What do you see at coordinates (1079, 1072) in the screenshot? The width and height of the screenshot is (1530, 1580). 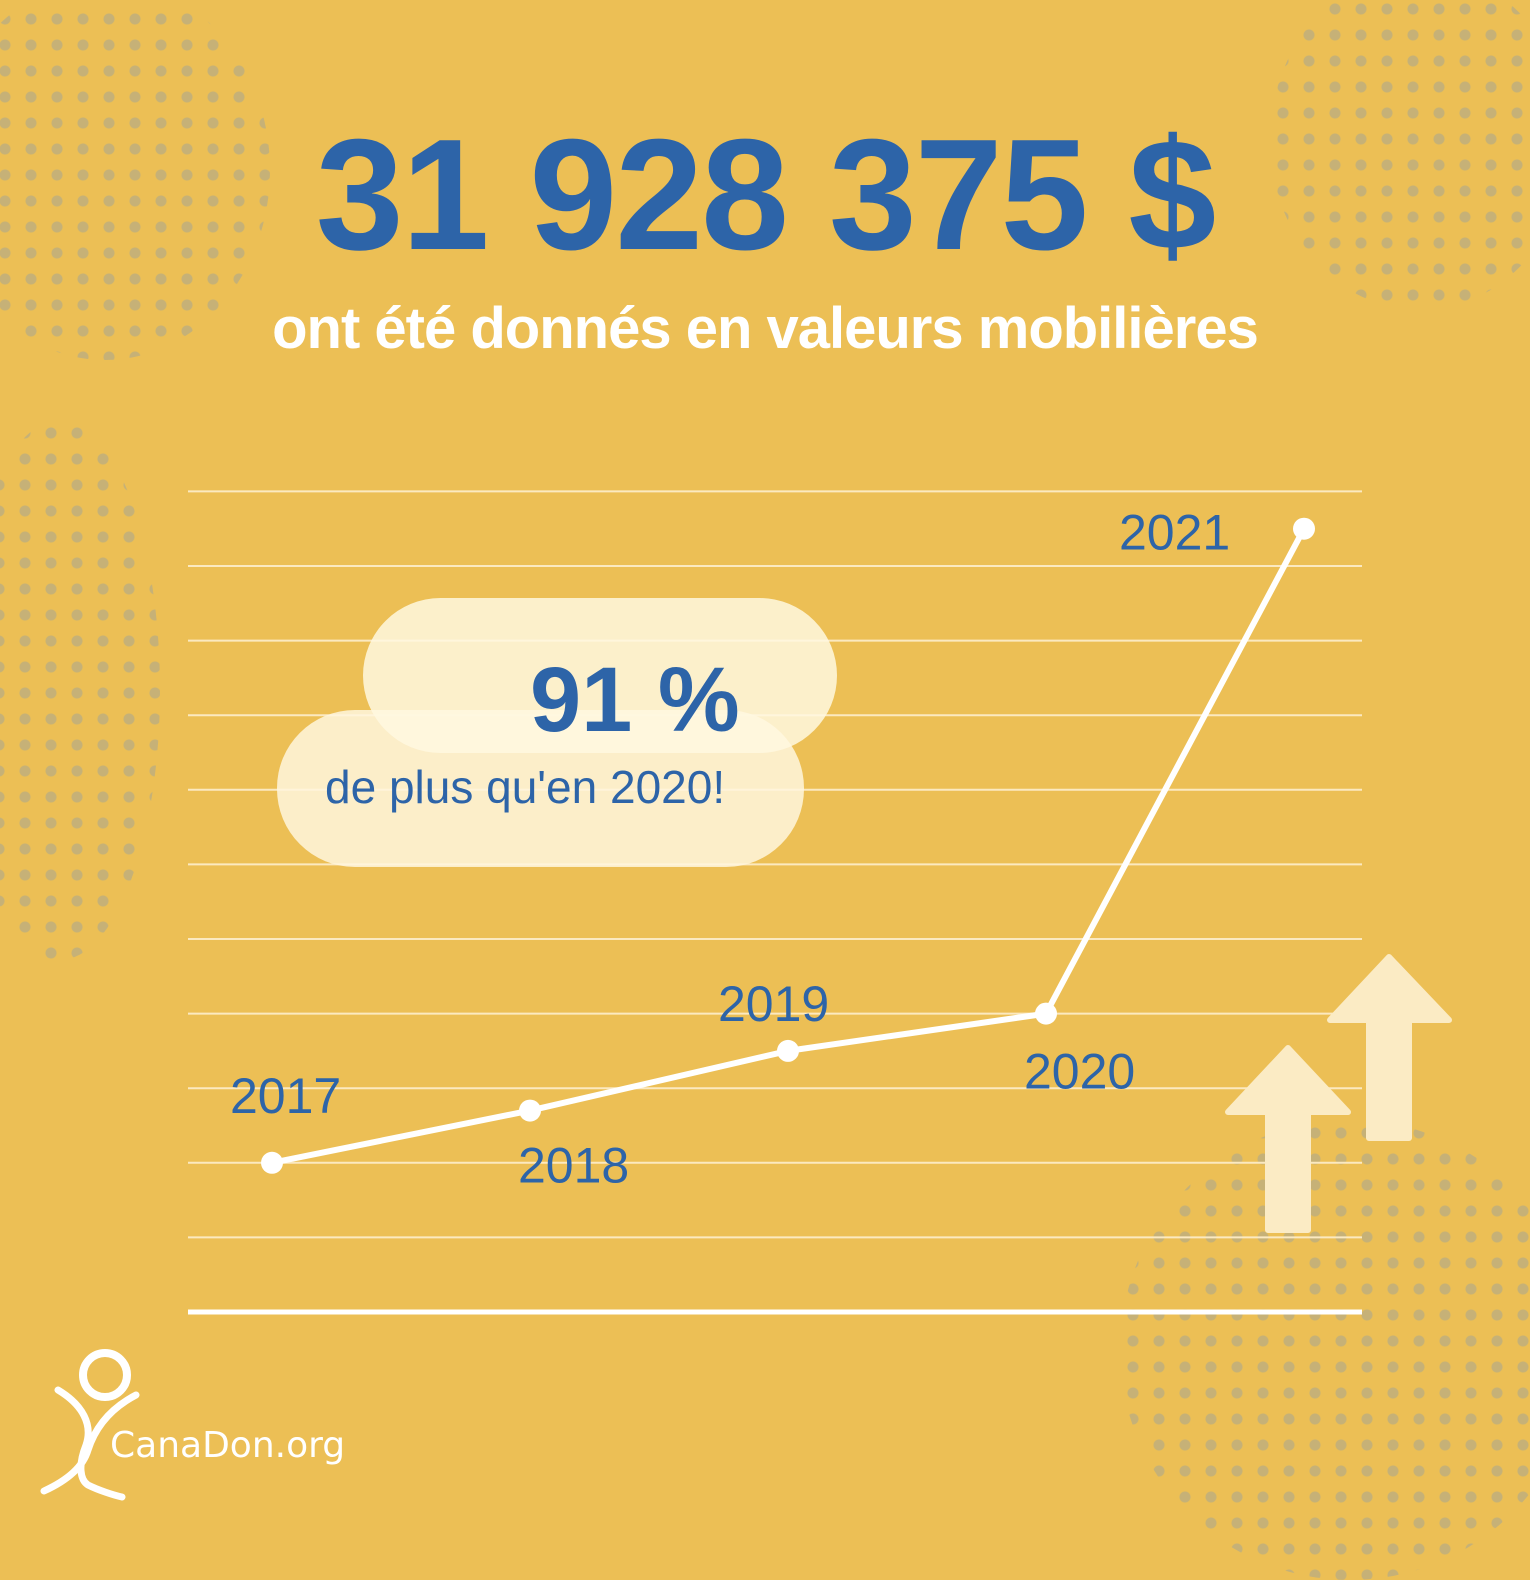 I see `category-label: 2020` at bounding box center [1079, 1072].